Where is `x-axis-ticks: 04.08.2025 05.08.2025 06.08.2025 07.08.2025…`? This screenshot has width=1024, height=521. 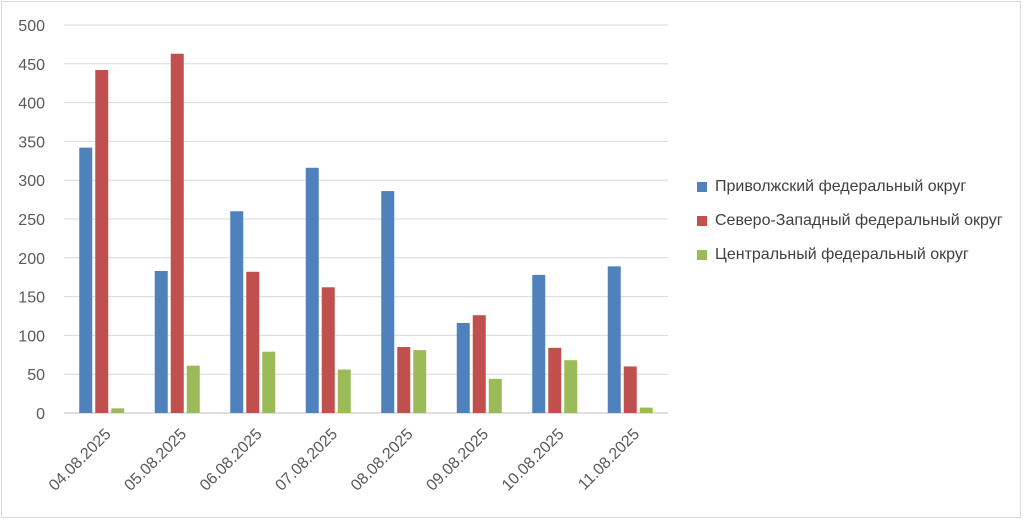
x-axis-ticks: 04.08.2025 05.08.2025 06.08.2025 07.08.2025… is located at coordinates (344, 460).